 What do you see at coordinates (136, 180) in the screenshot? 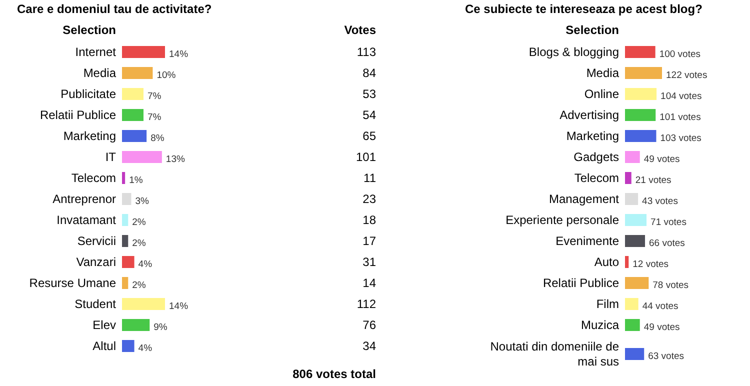
I see `data-label: 1%` at bounding box center [136, 180].